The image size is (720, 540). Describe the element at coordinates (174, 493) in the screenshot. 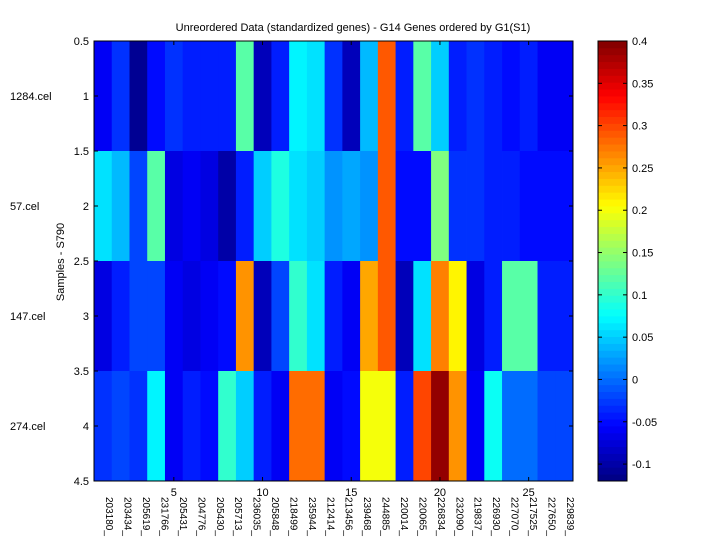

I see `x-tick-label: 5` at that location.